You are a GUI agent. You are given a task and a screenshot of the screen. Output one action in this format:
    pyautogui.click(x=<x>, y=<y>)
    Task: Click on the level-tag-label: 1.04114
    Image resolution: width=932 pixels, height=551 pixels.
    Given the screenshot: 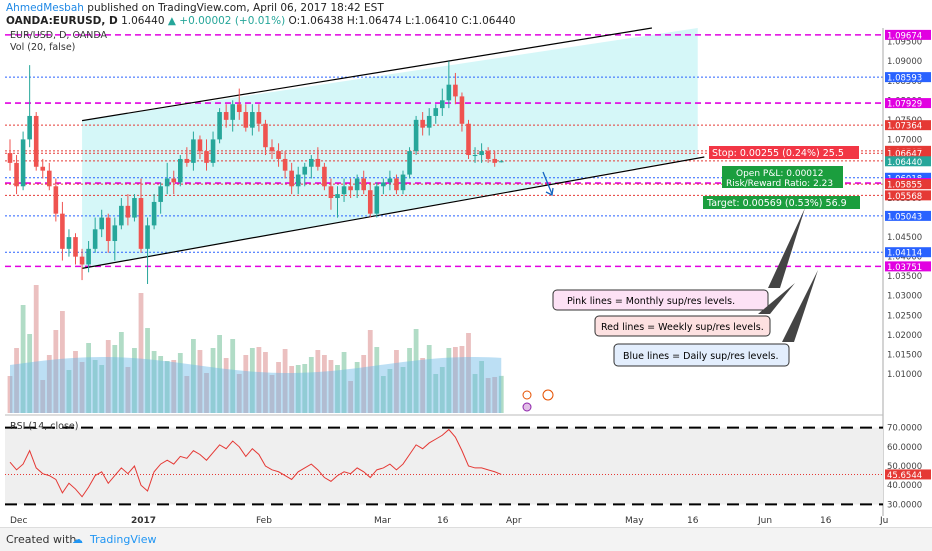 What is the action you would take?
    pyautogui.click(x=904, y=254)
    